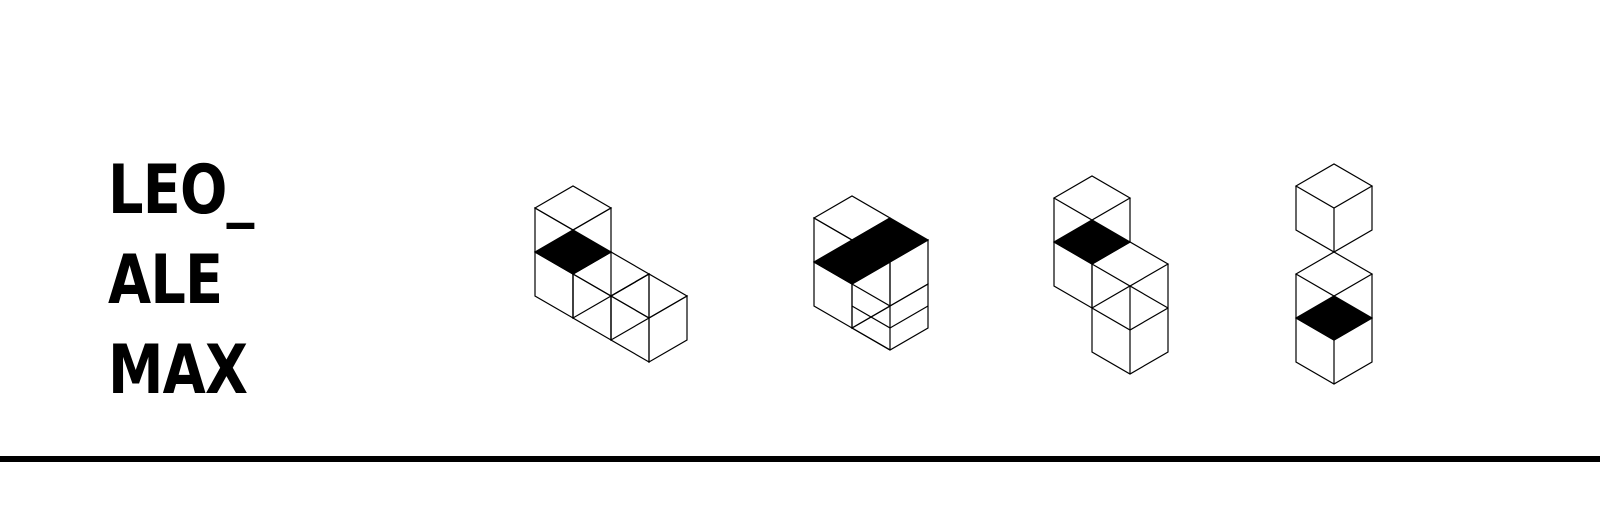  What do you see at coordinates (800, 459) in the screenshot?
I see `horizontal-divider` at bounding box center [800, 459].